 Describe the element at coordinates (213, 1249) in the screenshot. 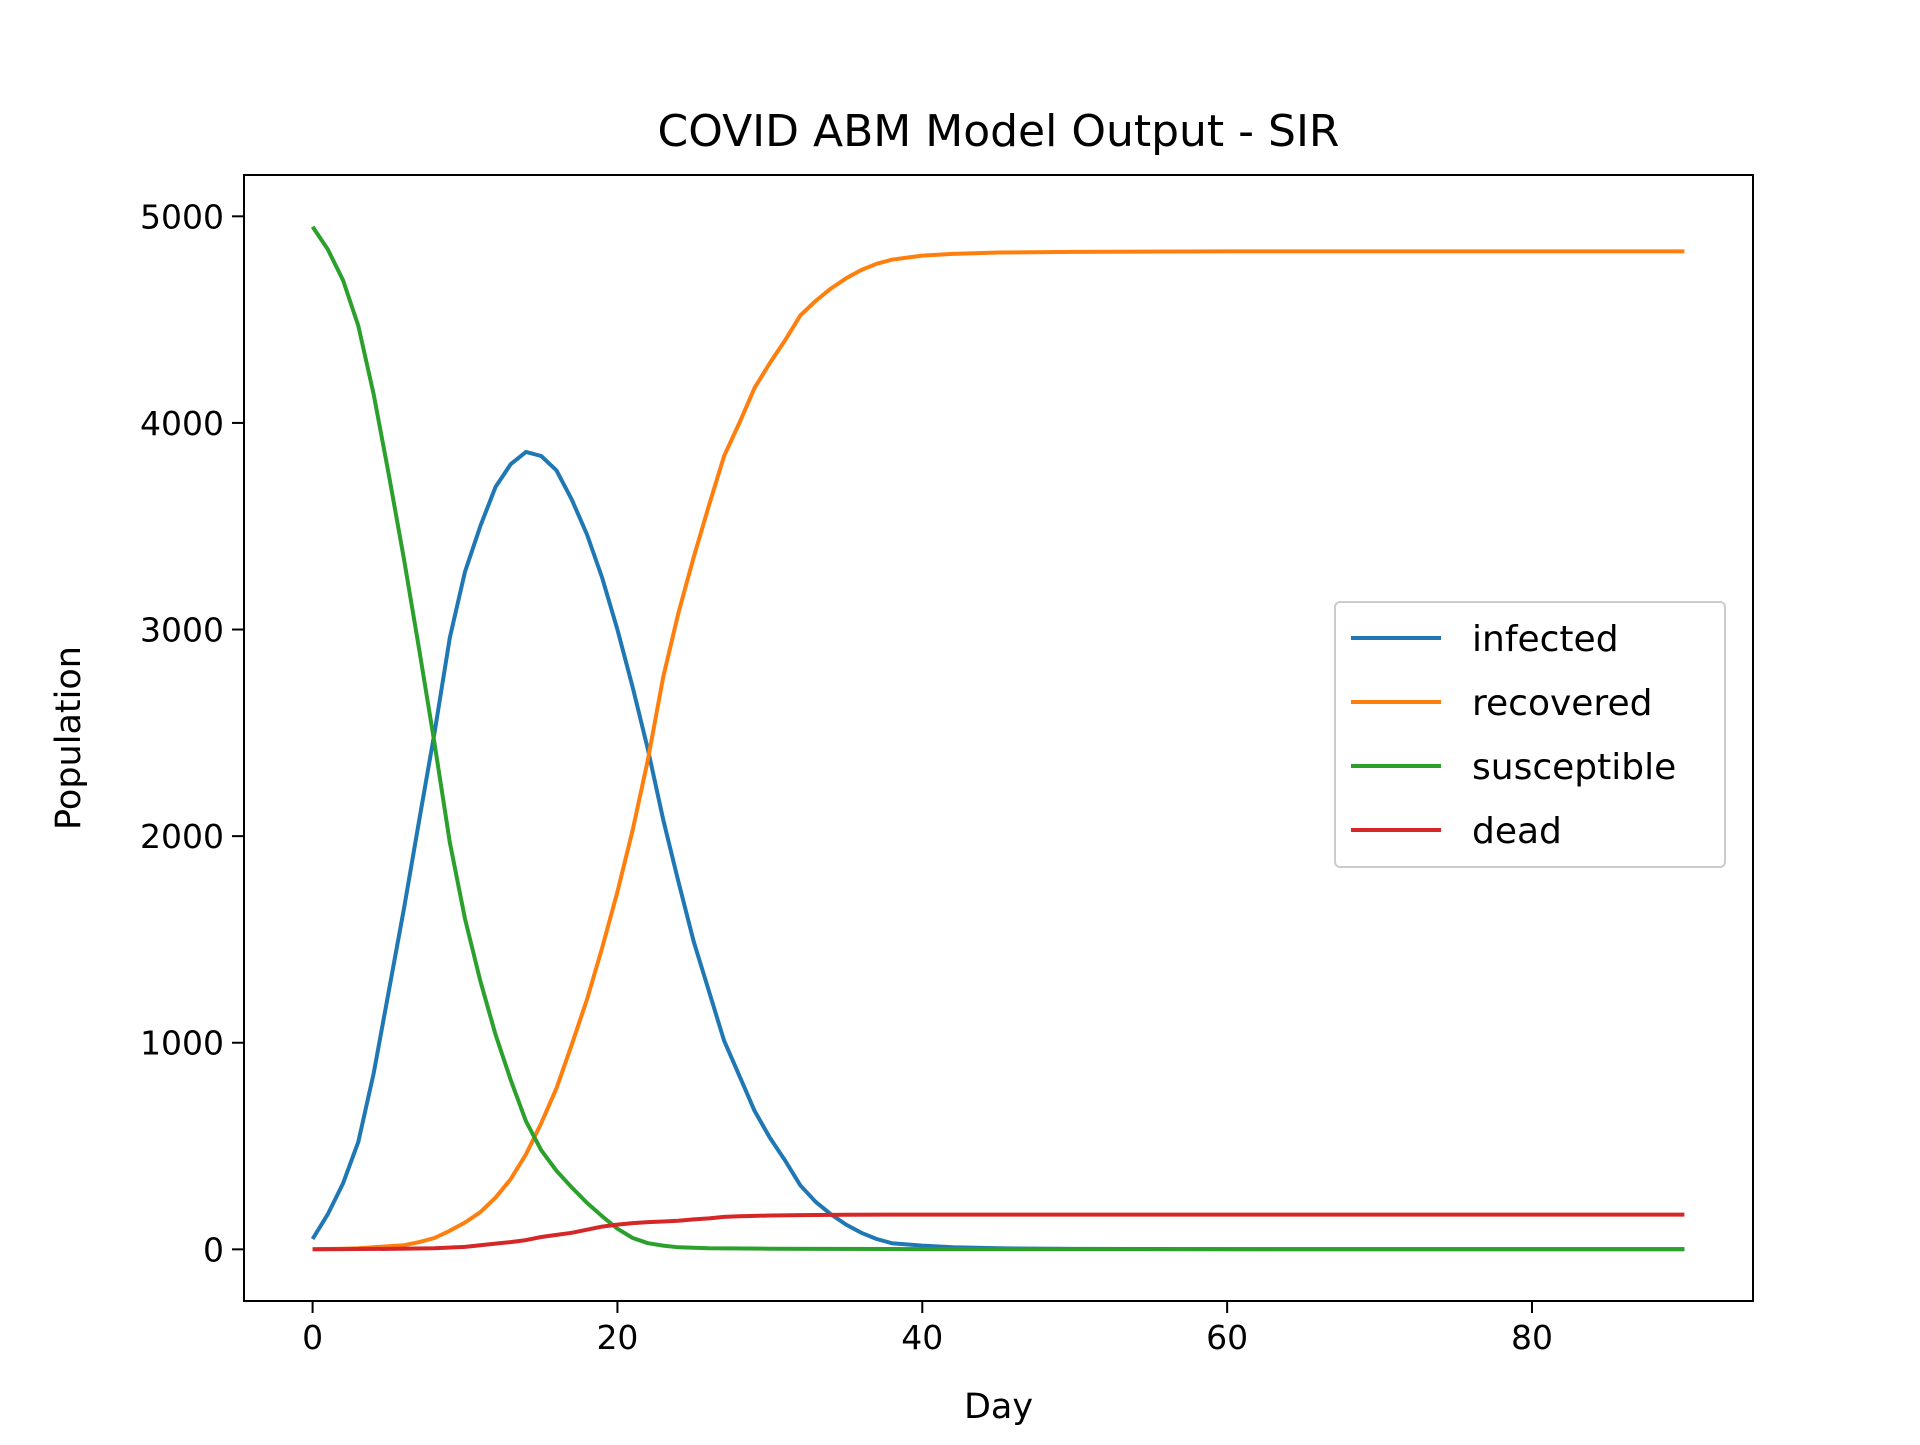

I see `y-tick-label: 0` at that location.